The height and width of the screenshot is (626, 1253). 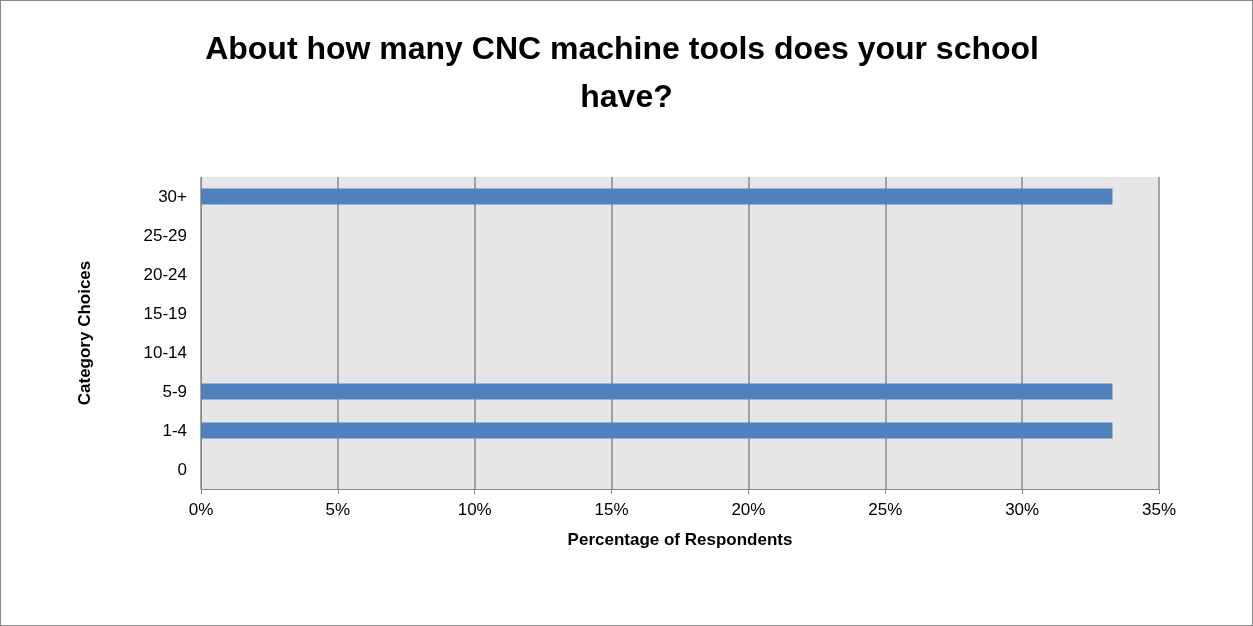 I want to click on x-axis-title: Percentage of Respondents, so click(x=680, y=539).